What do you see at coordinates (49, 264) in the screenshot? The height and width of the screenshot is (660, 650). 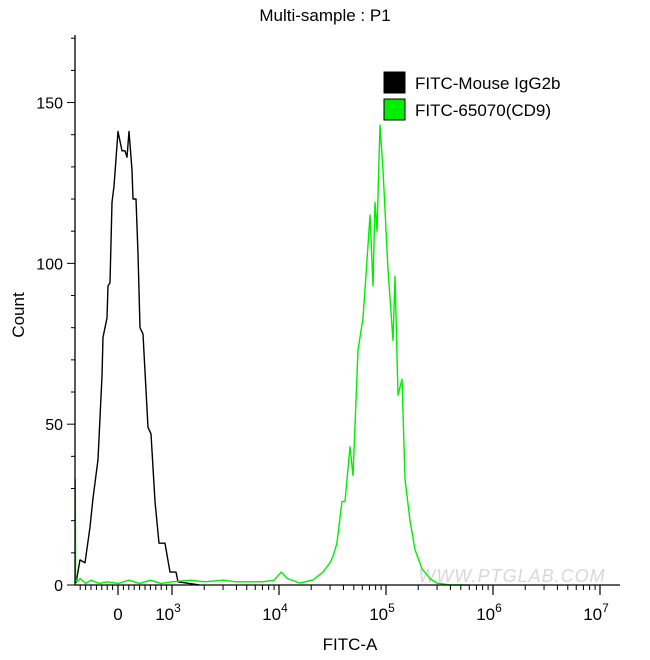 I see `y-tick-label: 100` at bounding box center [49, 264].